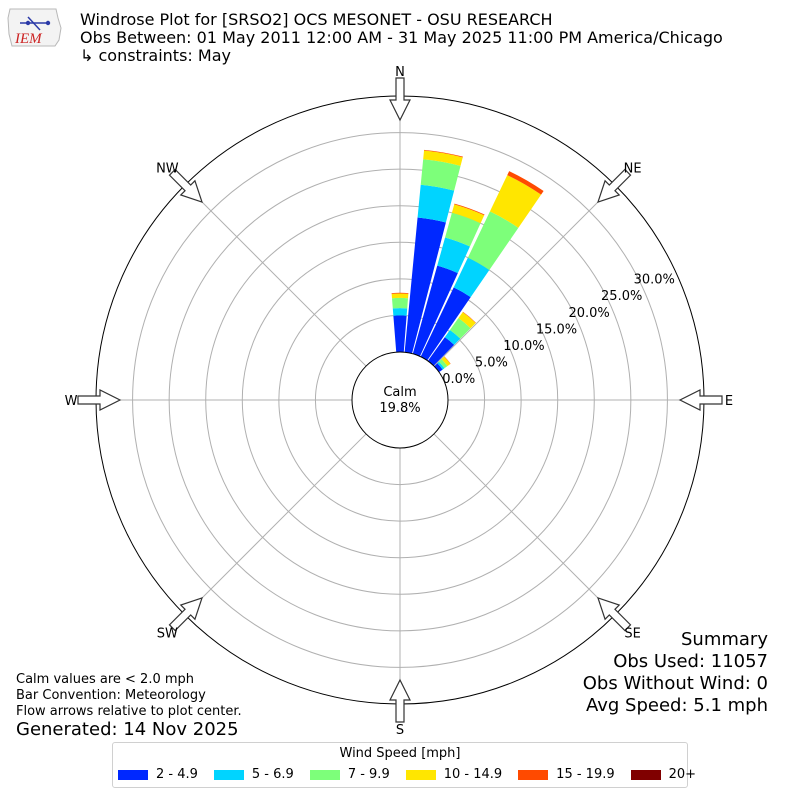  What do you see at coordinates (399, 392) in the screenshot?
I see `calm-label: Calm` at bounding box center [399, 392].